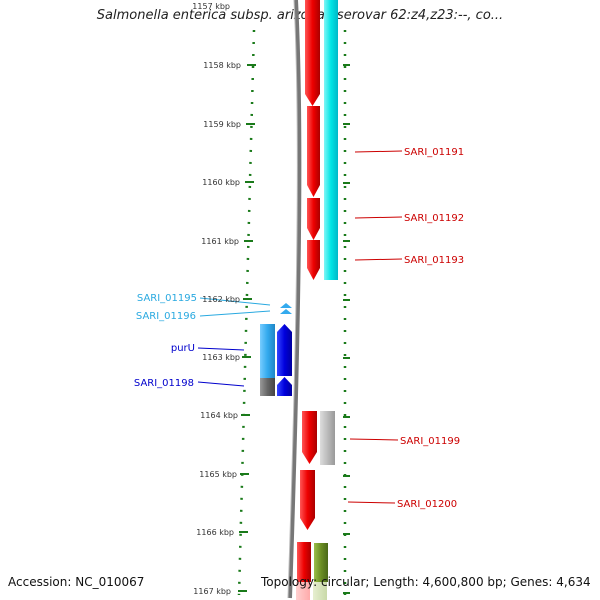  Describe the element at coordinates (304, 562) in the screenshot. I see `gene-bar-red` at that location.